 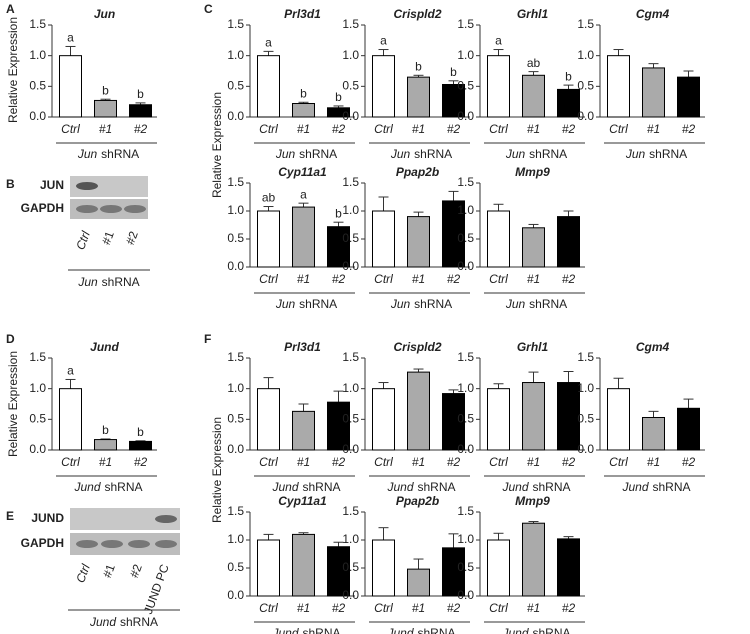 I want to click on chart-title: Ppap2b, so click(x=417, y=501).